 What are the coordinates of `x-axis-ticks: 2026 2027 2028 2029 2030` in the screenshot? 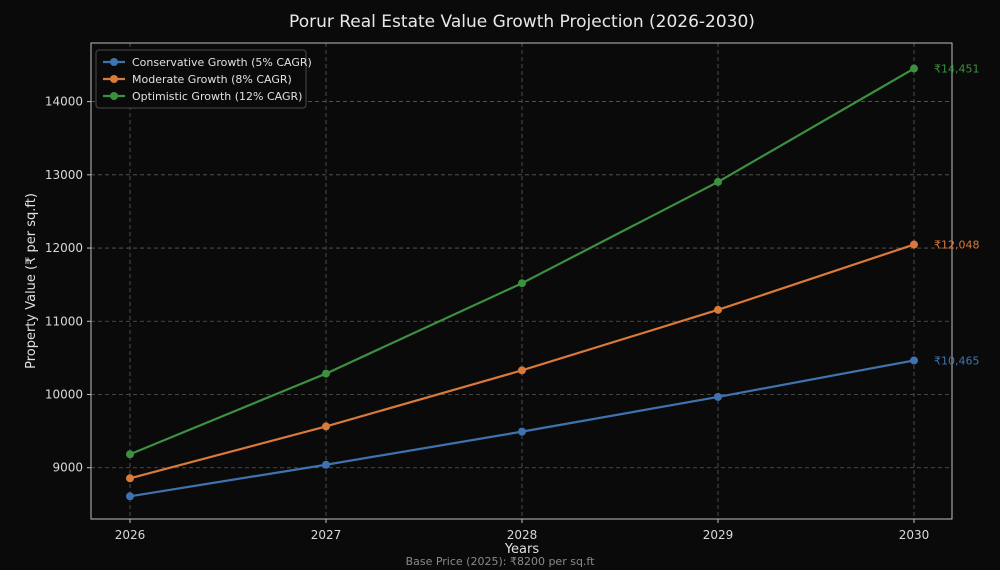 It's located at (522, 530).